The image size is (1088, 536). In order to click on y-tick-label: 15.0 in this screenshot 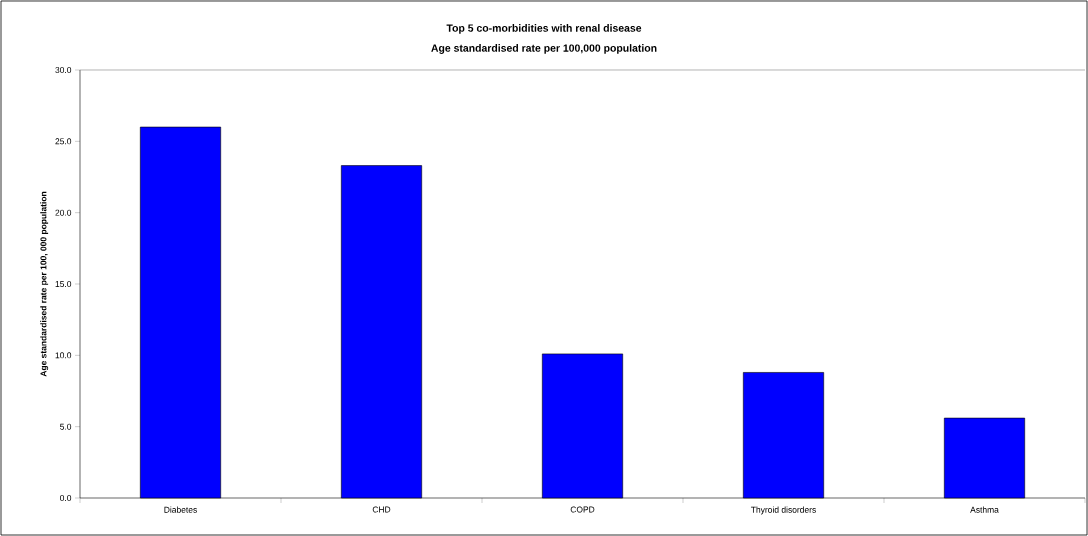, I will do `click(63, 284)`.